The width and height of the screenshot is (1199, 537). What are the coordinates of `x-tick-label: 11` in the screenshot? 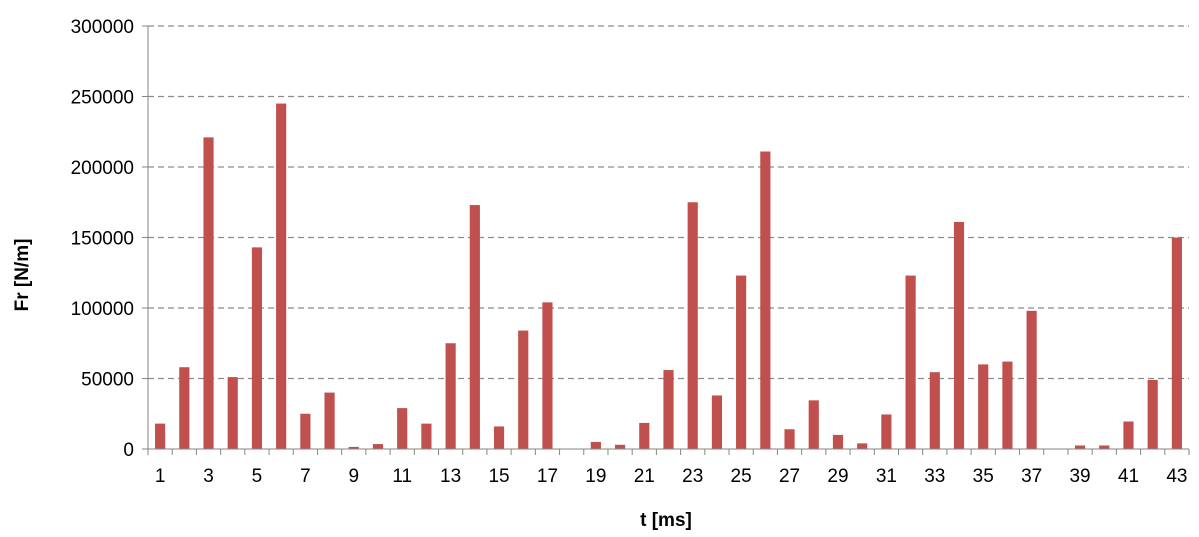 It's located at (402, 476).